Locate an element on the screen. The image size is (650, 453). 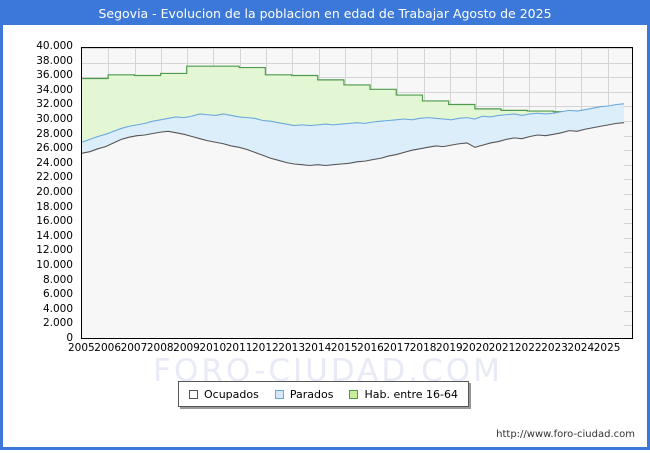
x-axis-tick-label: 2013 is located at coordinates (292, 348).